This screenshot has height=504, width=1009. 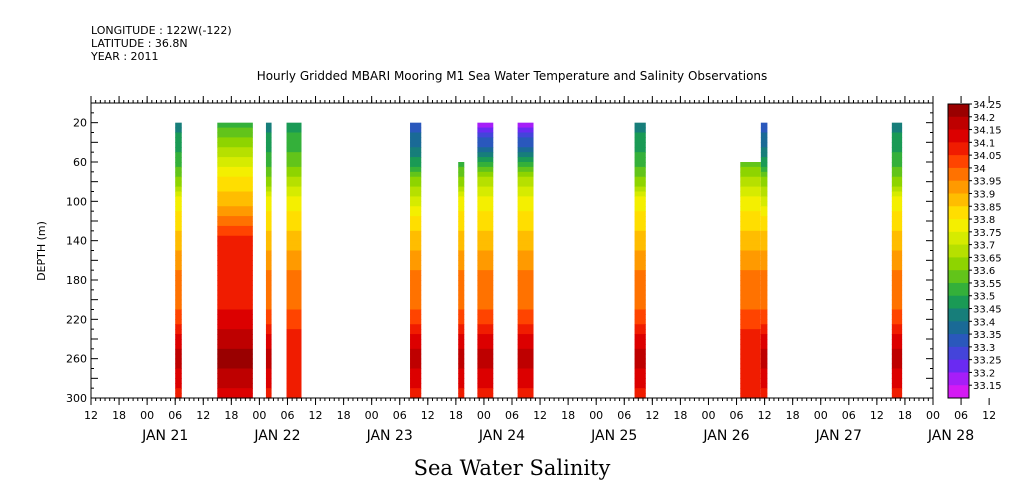 What do you see at coordinates (793, 415) in the screenshot?
I see `x-tick-label: 18` at bounding box center [793, 415].